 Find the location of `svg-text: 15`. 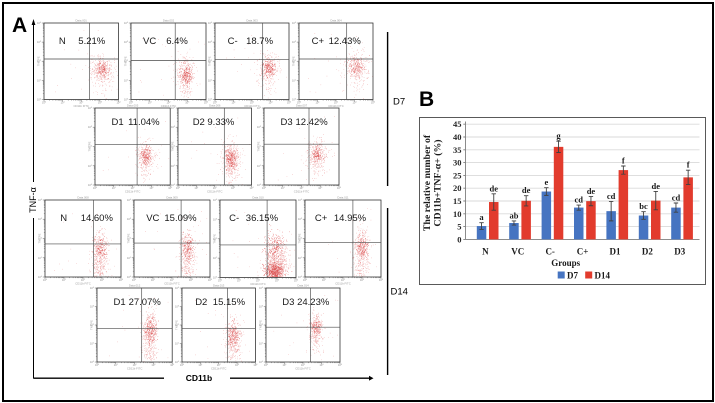

svg-text: 15 is located at coordinates (457, 201).